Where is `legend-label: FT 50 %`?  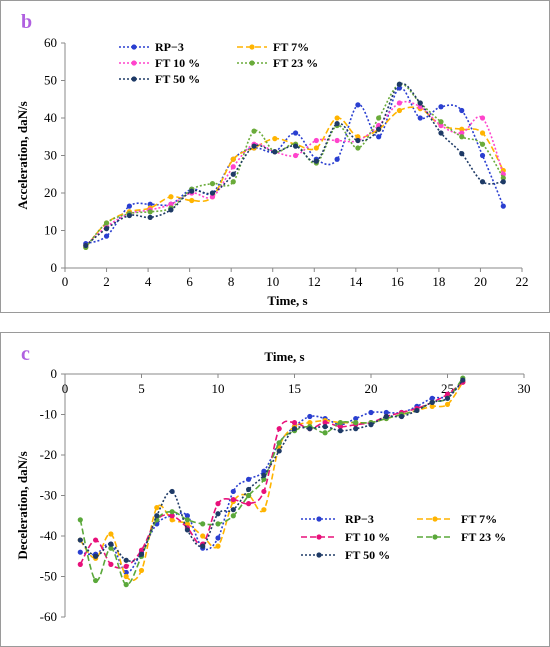 legend-label: FT 50 % is located at coordinates (177, 79).